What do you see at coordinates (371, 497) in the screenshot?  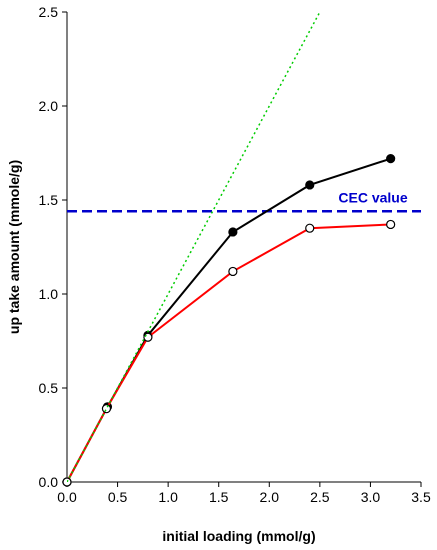 I see `x-tick-label: 3.0` at bounding box center [371, 497].